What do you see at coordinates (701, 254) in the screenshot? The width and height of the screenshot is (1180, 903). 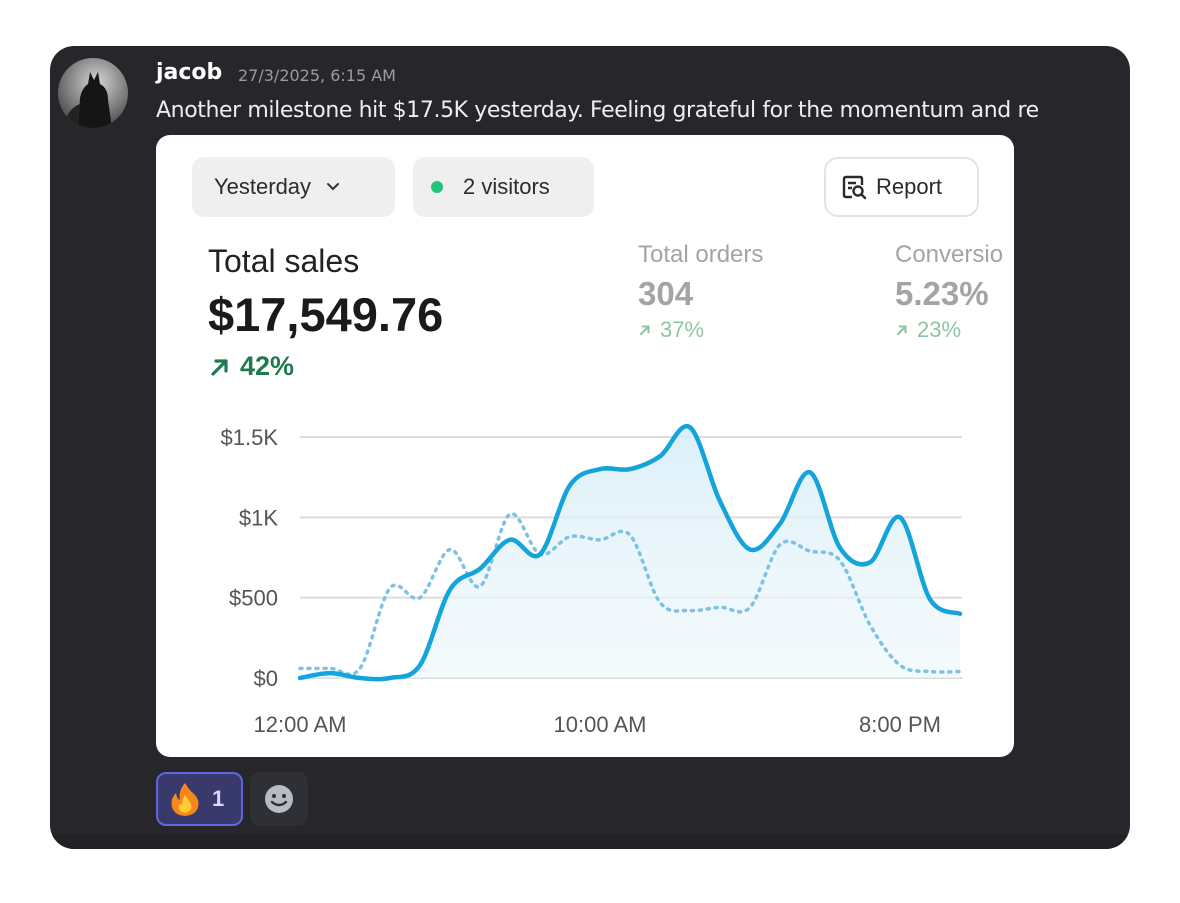 I see `total-orders-label: Total orders` at bounding box center [701, 254].